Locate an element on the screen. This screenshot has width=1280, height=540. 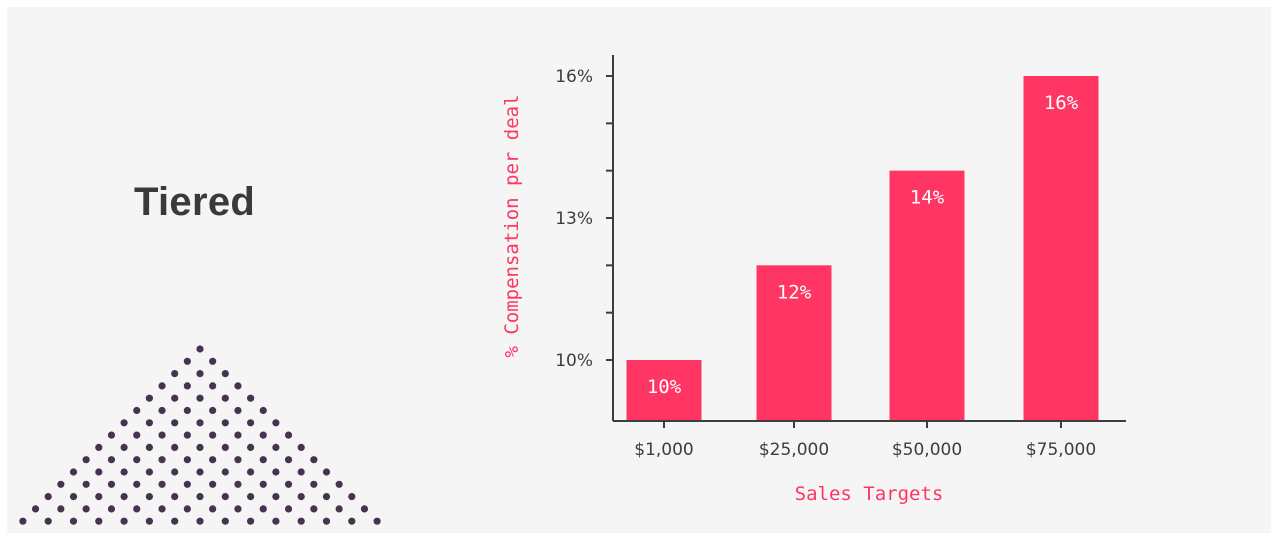
bar-value-label: 16% is located at coordinates (1061, 103).